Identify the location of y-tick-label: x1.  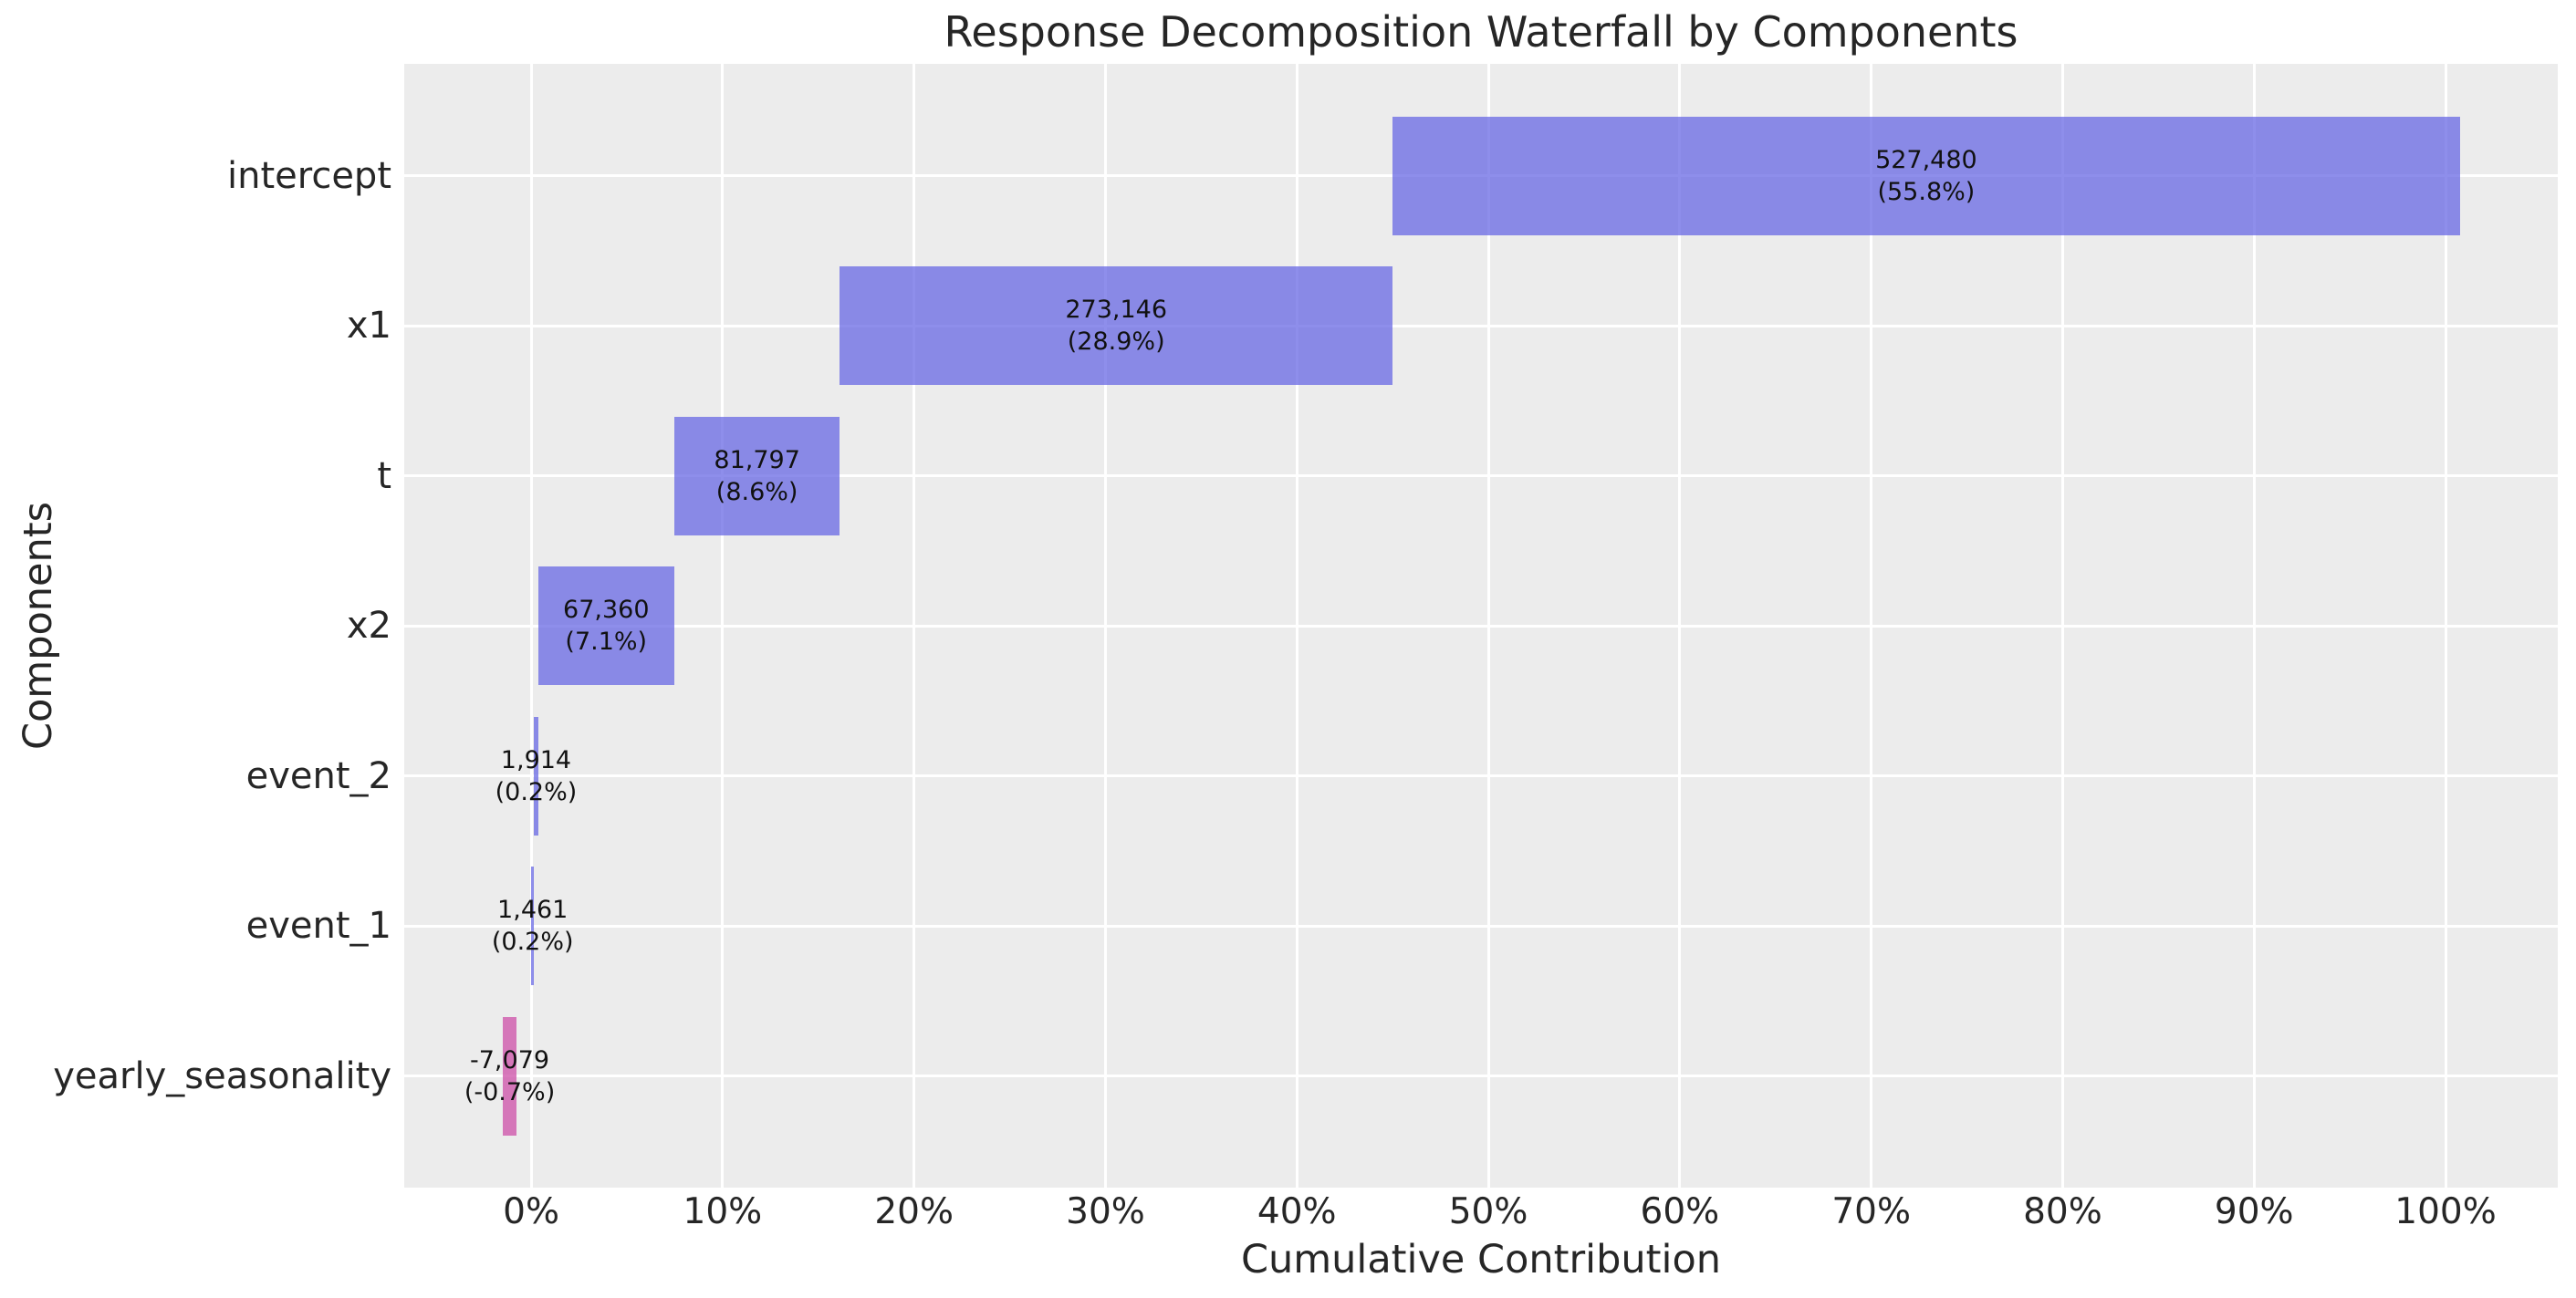
(368, 326).